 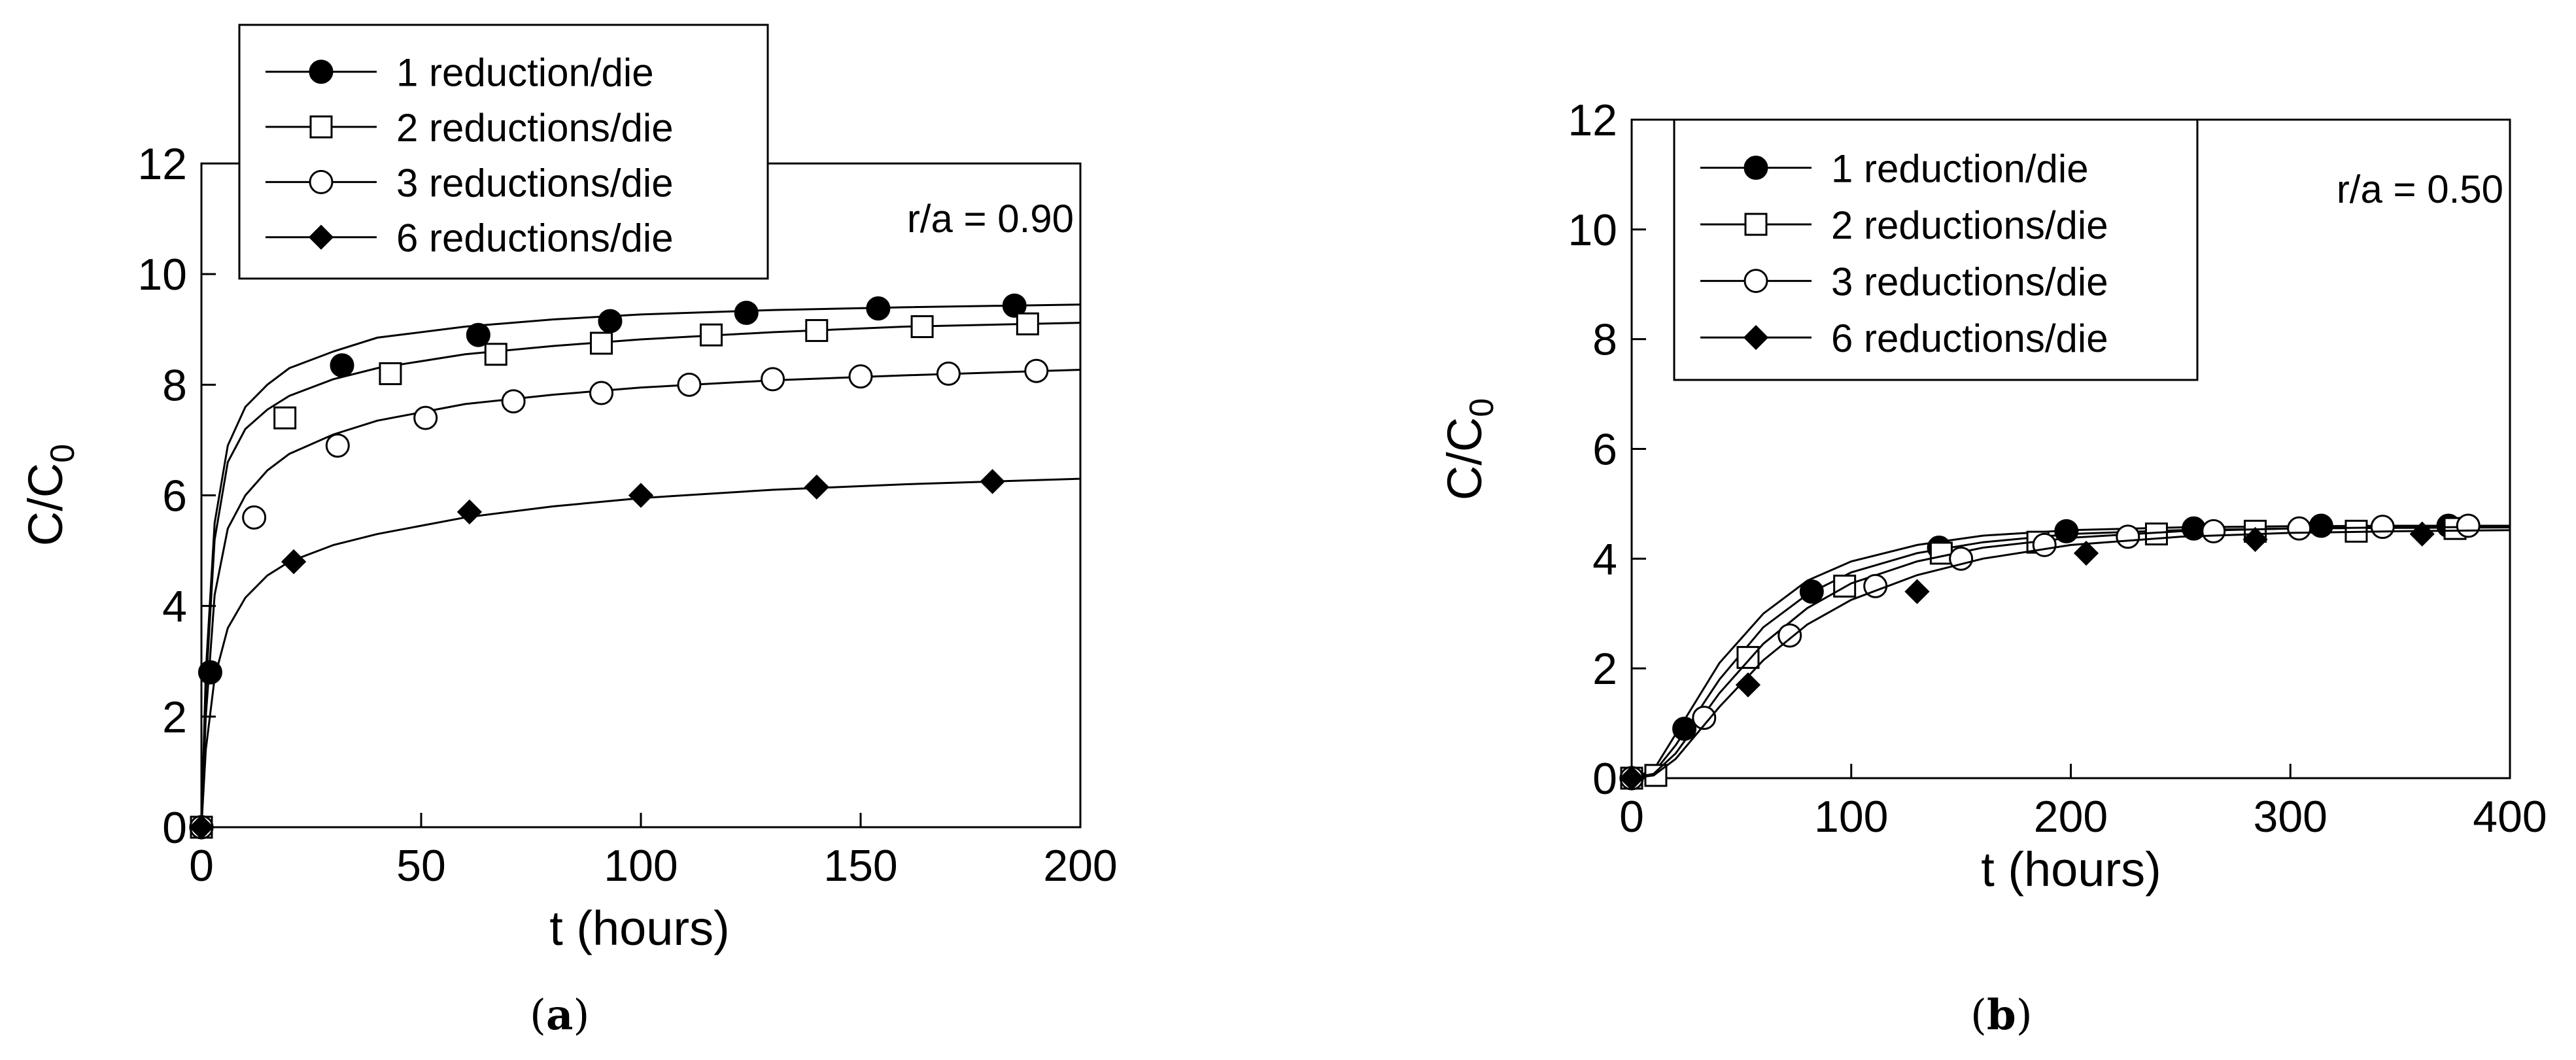 I want to click on panel-label-a-letter: a, so click(x=559, y=1015).